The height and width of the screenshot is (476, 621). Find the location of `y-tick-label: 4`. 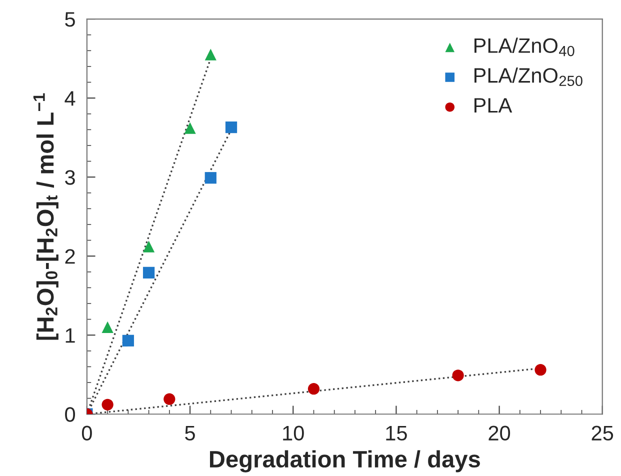

y-tick-label: 4 is located at coordinates (70, 98).